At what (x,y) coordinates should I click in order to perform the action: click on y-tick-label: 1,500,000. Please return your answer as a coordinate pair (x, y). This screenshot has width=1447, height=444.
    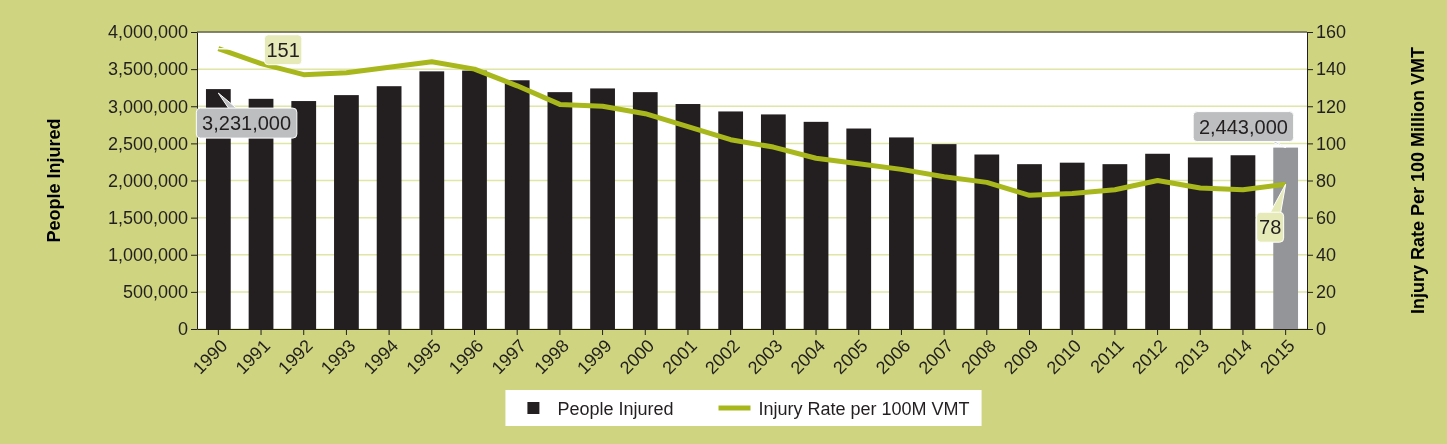
    Looking at the image, I should click on (147, 217).